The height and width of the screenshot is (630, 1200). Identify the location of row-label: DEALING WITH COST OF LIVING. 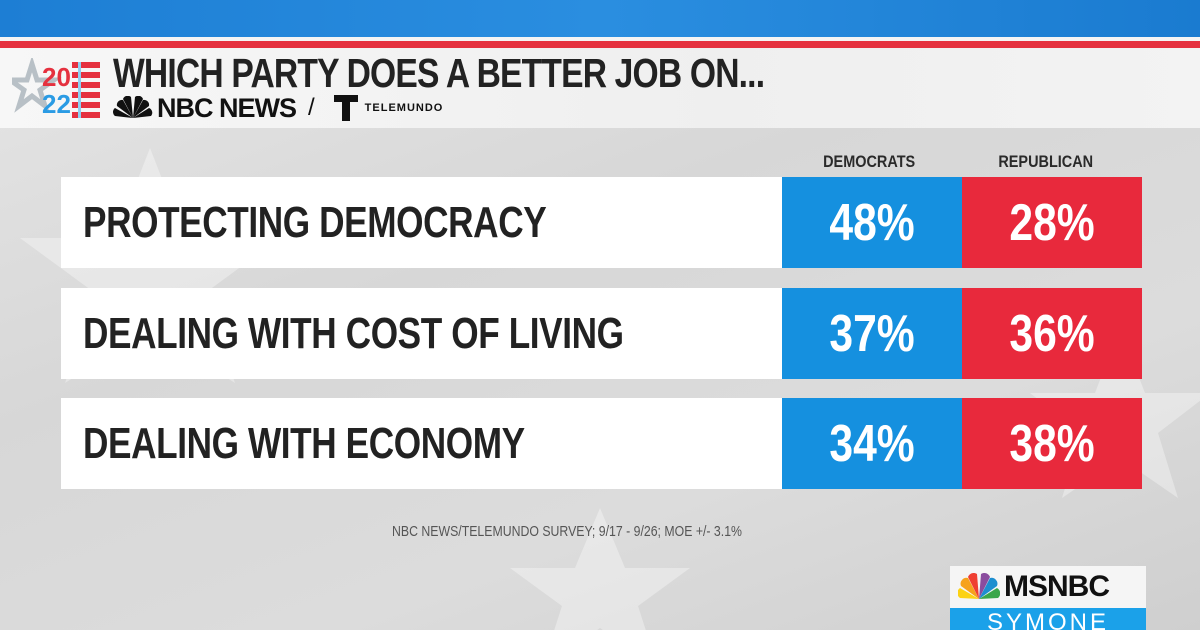
(421, 333).